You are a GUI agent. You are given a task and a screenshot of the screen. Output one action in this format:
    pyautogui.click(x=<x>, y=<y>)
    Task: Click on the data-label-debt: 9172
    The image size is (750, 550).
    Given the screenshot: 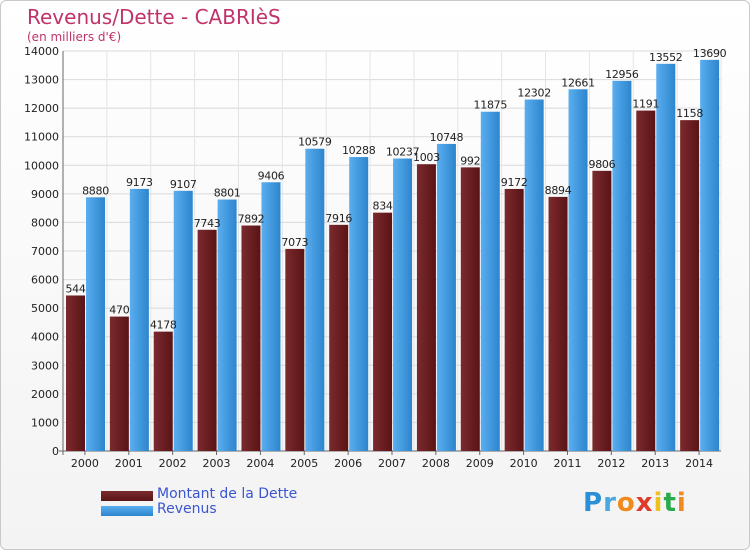 What is the action you would take?
    pyautogui.click(x=514, y=182)
    